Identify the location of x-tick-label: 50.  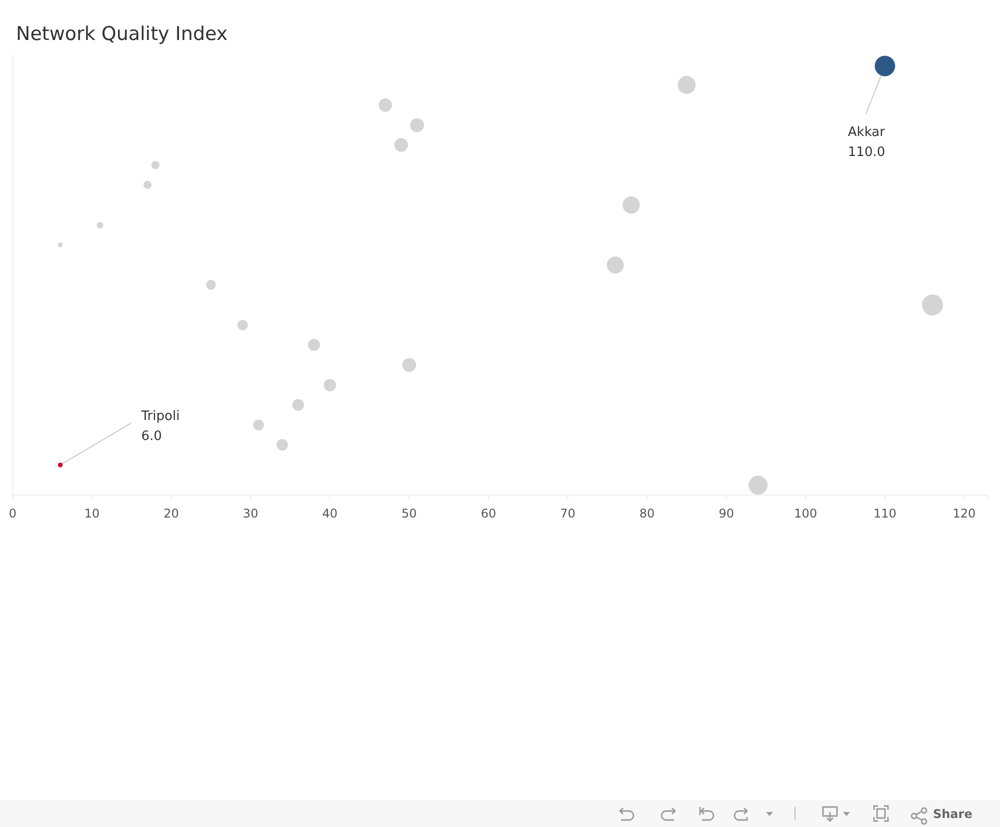
(409, 513).